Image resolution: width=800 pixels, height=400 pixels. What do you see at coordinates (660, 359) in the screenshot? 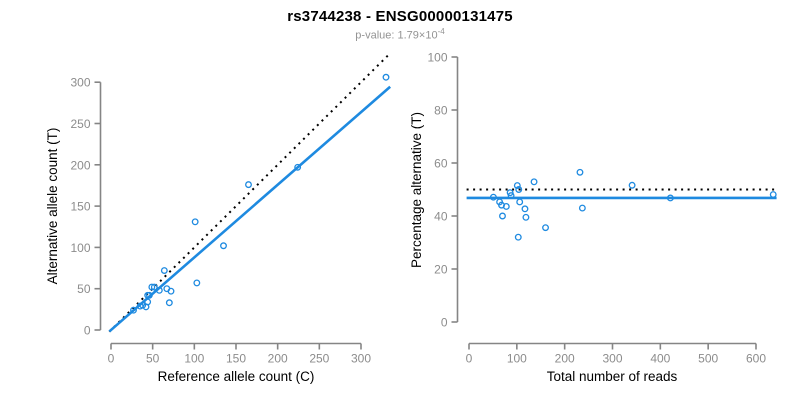
I see `x-tick-label: 400` at bounding box center [660, 359].